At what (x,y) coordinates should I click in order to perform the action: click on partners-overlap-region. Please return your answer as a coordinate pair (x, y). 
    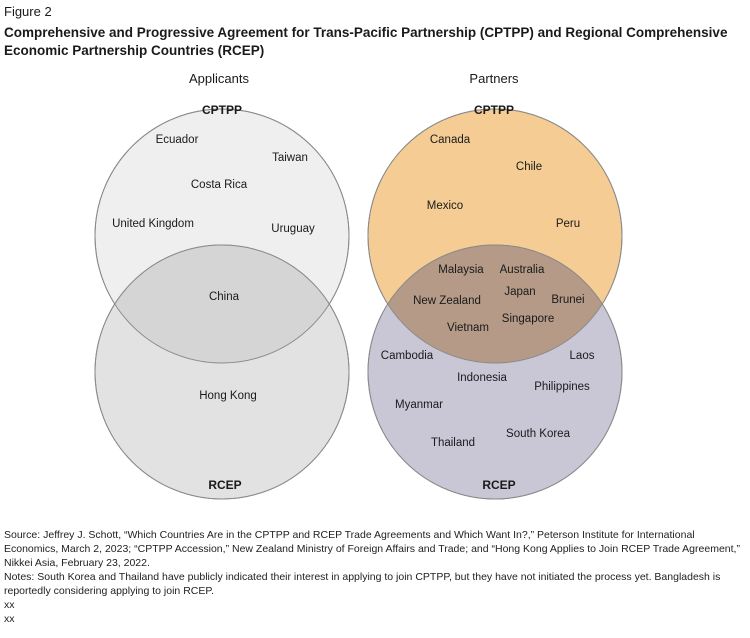
    Looking at the image, I should click on (495, 304).